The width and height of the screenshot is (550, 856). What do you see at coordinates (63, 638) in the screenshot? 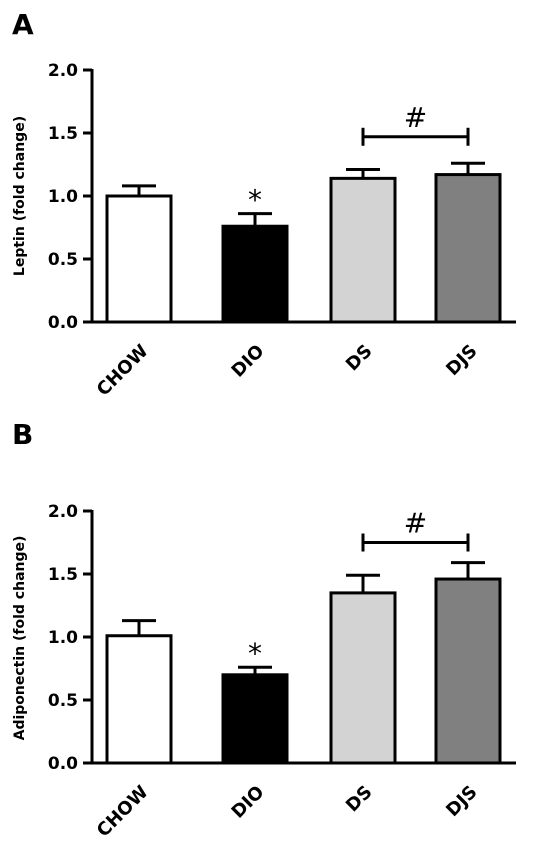
I see `panel-b-y-tick-label: 1.0` at bounding box center [63, 638].